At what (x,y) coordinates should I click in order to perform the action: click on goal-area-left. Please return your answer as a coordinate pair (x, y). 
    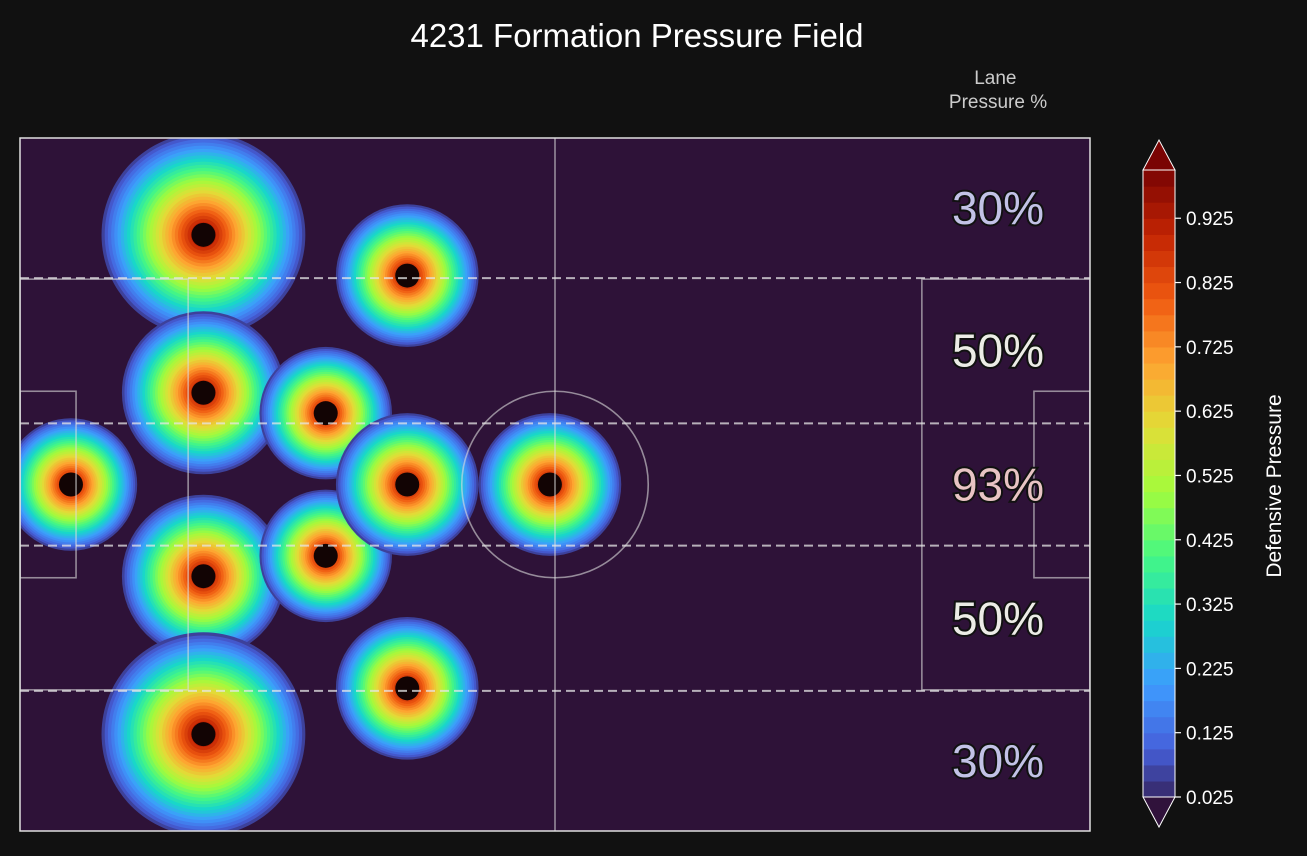
    Looking at the image, I should click on (48, 484).